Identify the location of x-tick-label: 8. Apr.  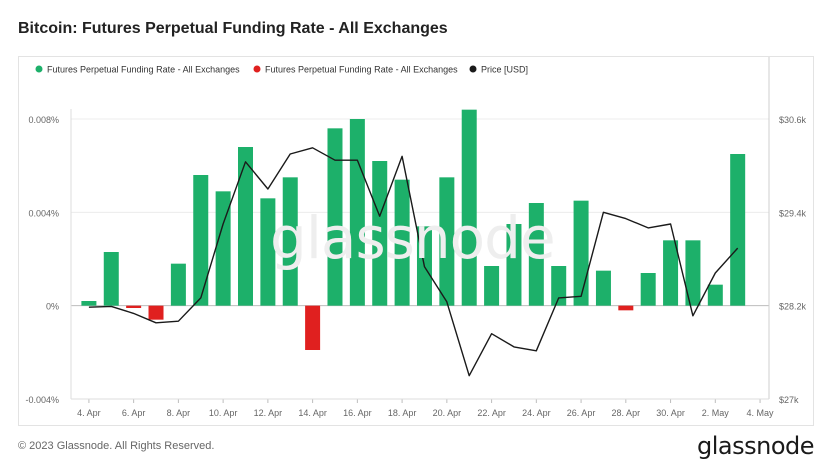
(179, 413).